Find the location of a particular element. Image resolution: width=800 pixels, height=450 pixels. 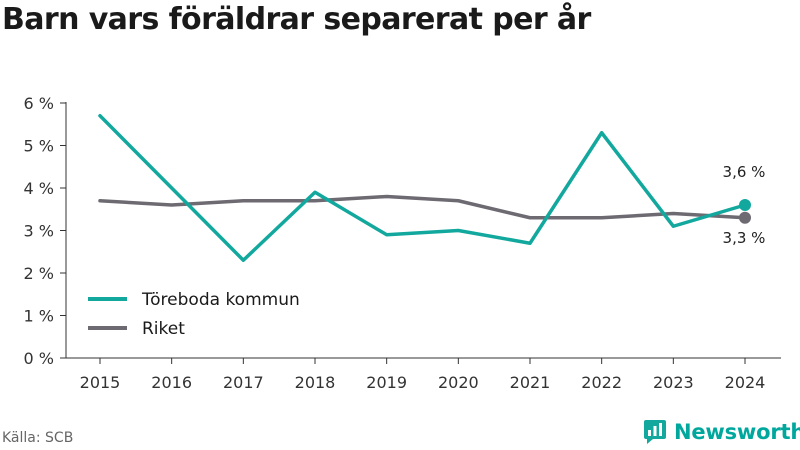

y-tick-label: 1 % is located at coordinates (39, 316).